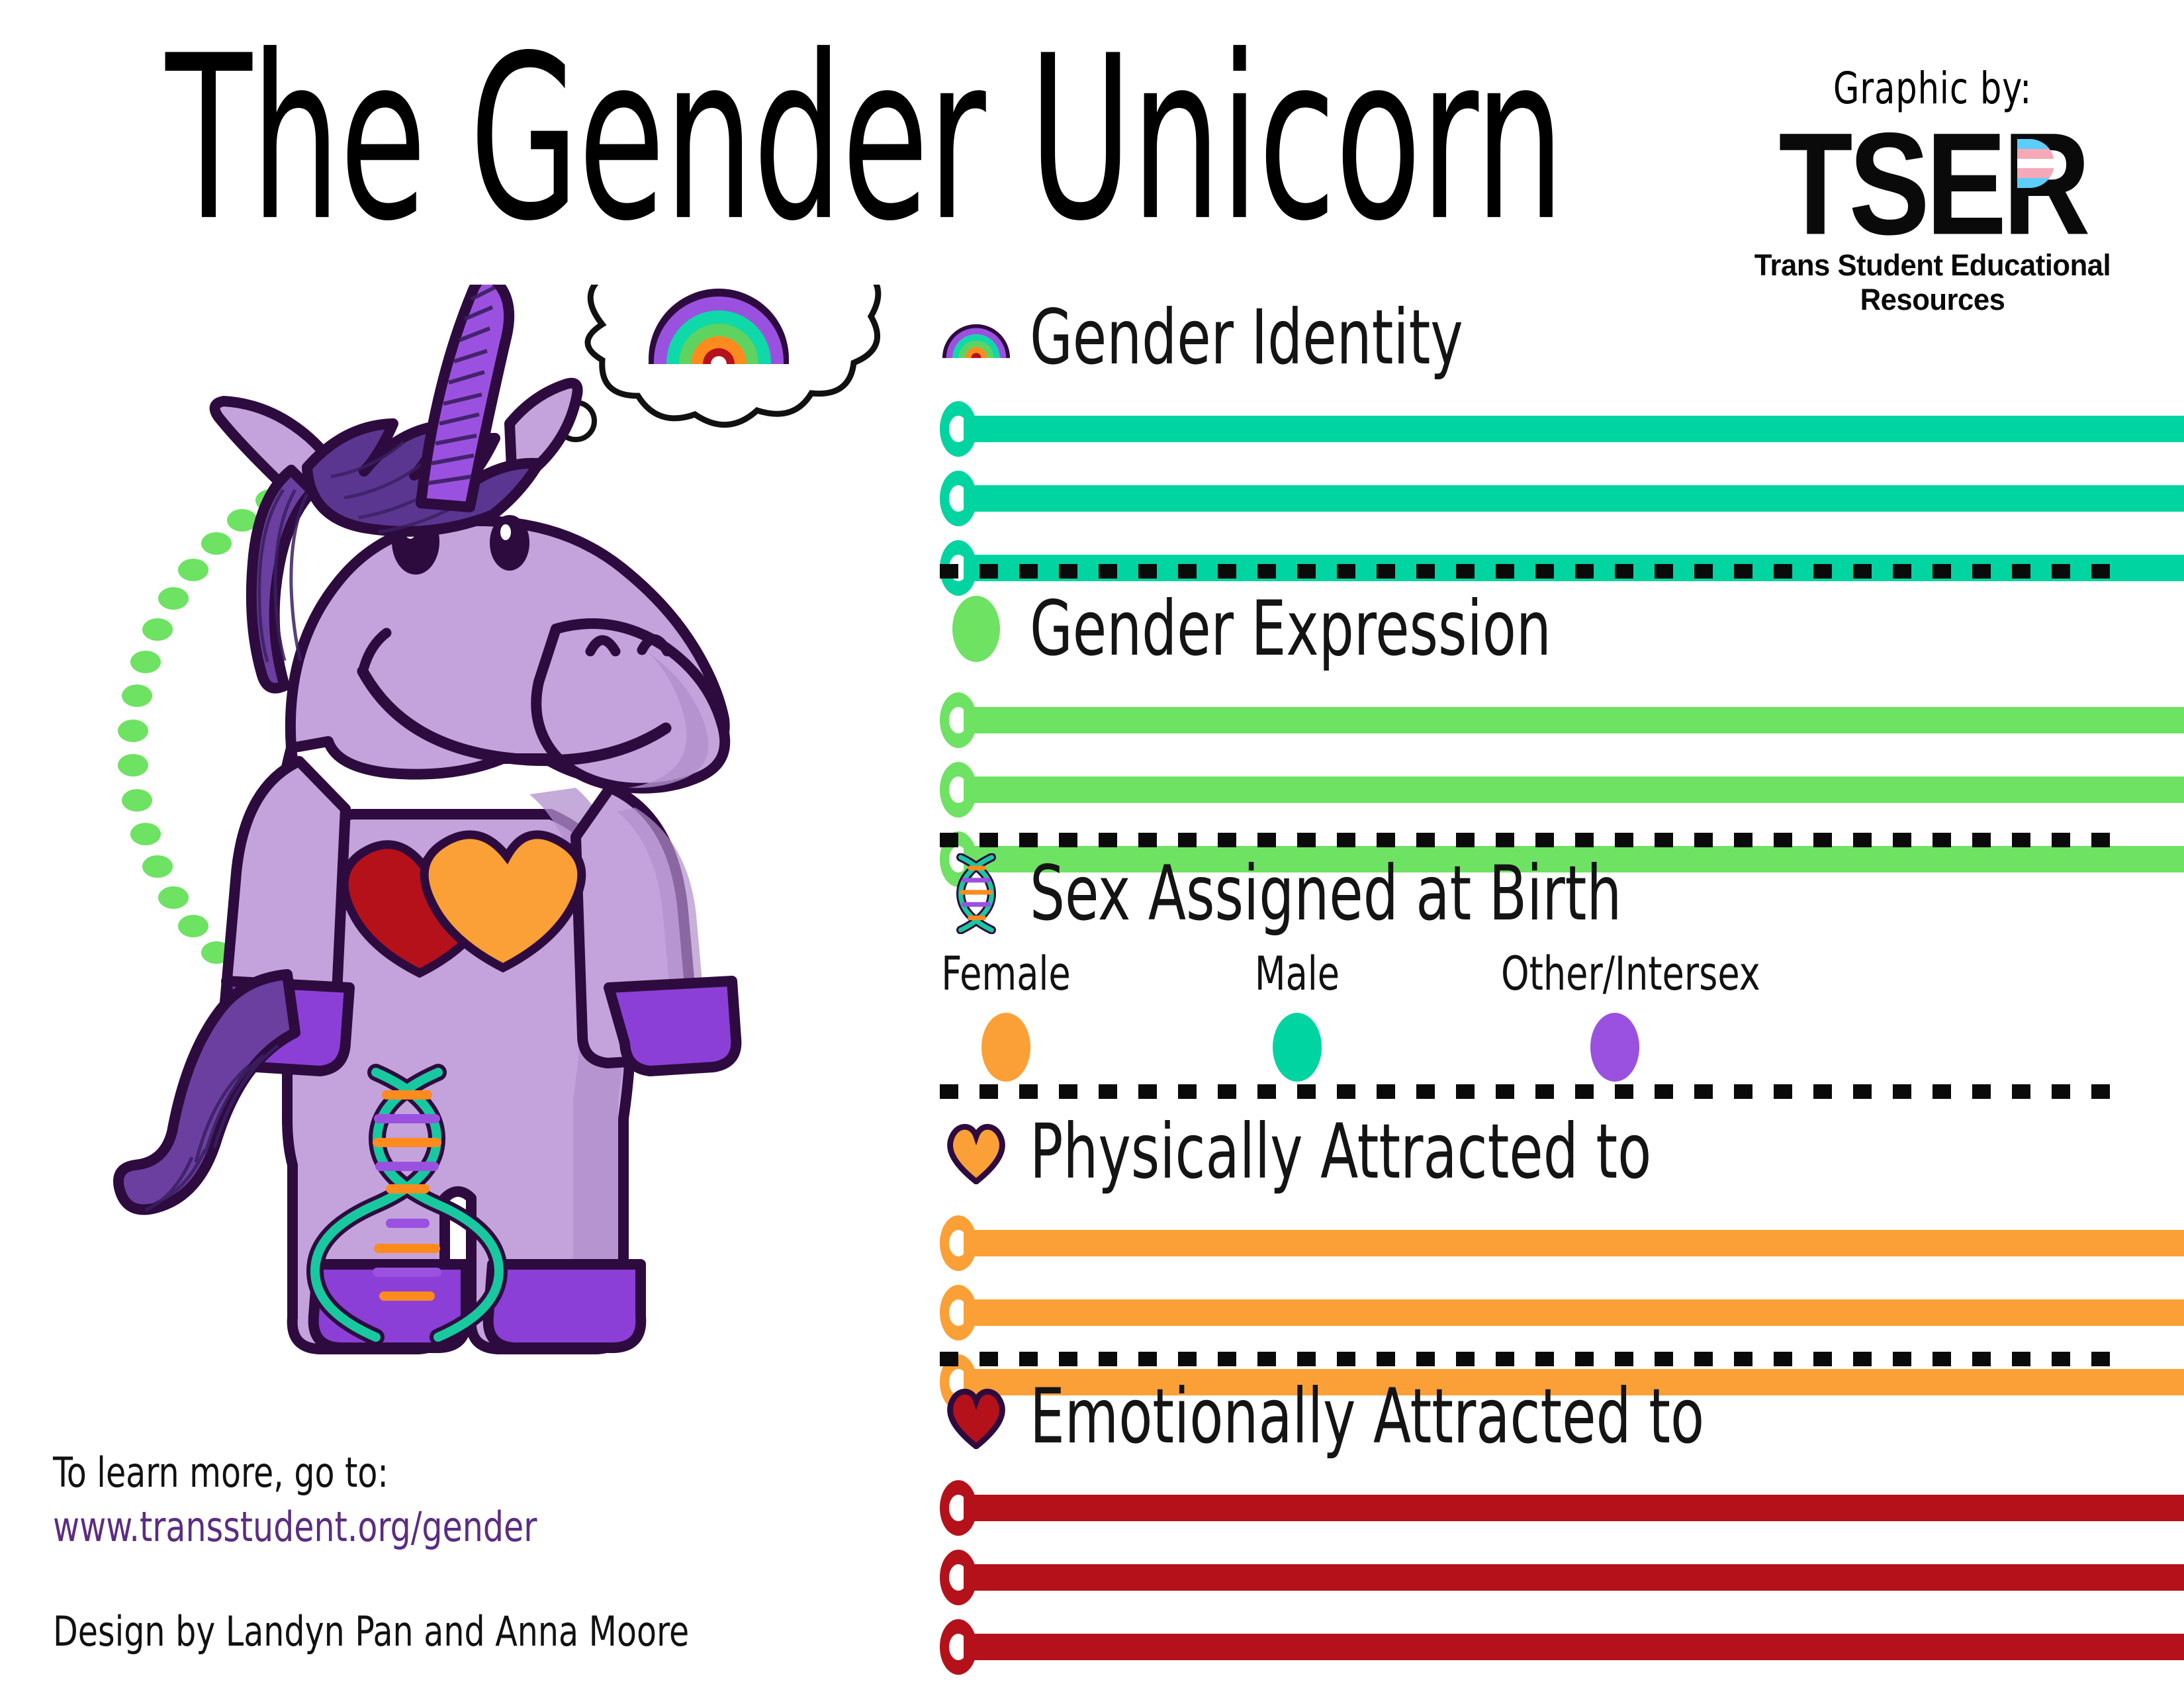 Image resolution: width=2184 pixels, height=1688 pixels. I want to click on section-header: Gender Expression, so click(1288, 629).